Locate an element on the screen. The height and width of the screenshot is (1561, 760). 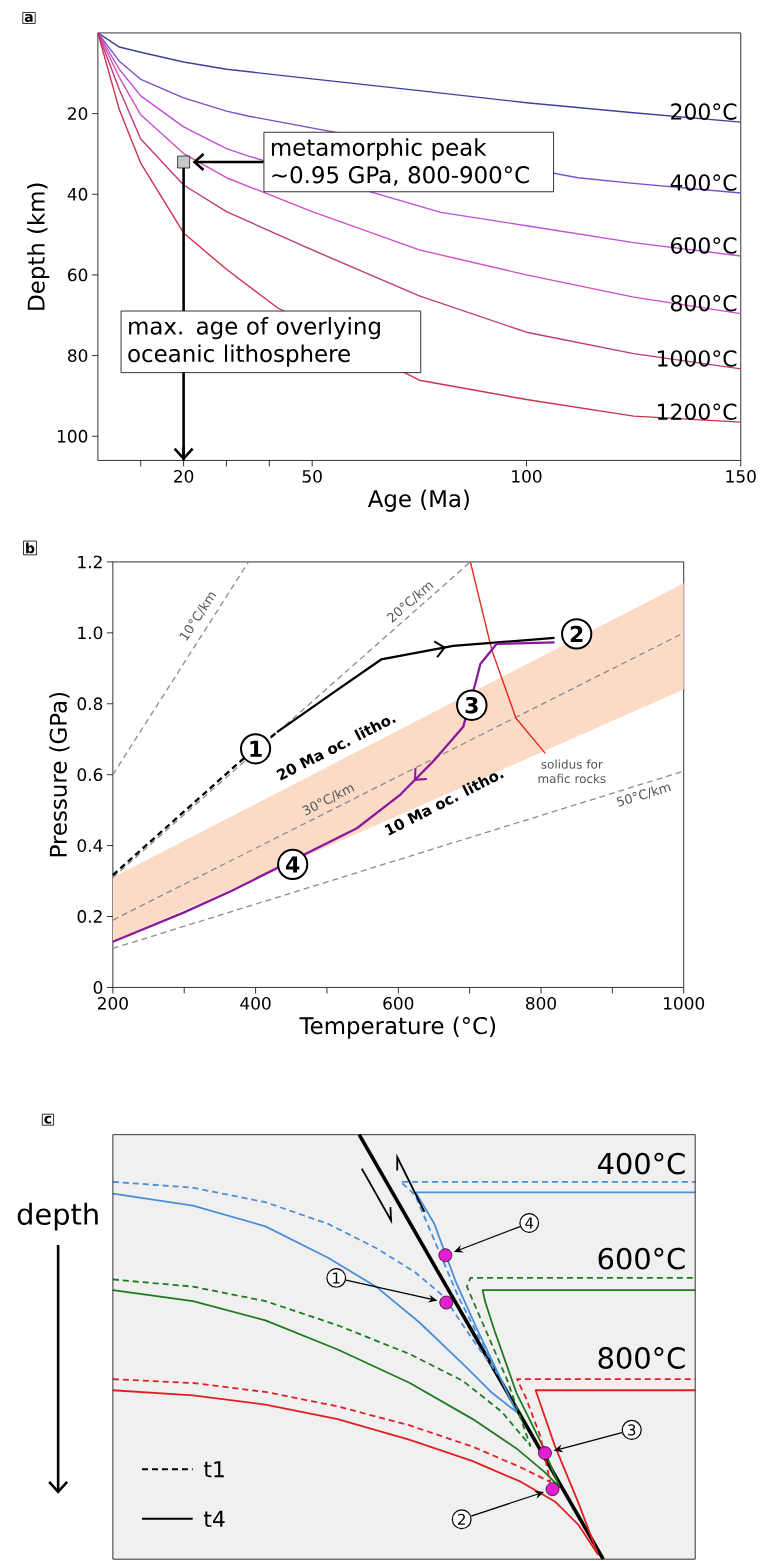
text: 800°C is located at coordinates (641, 1358).